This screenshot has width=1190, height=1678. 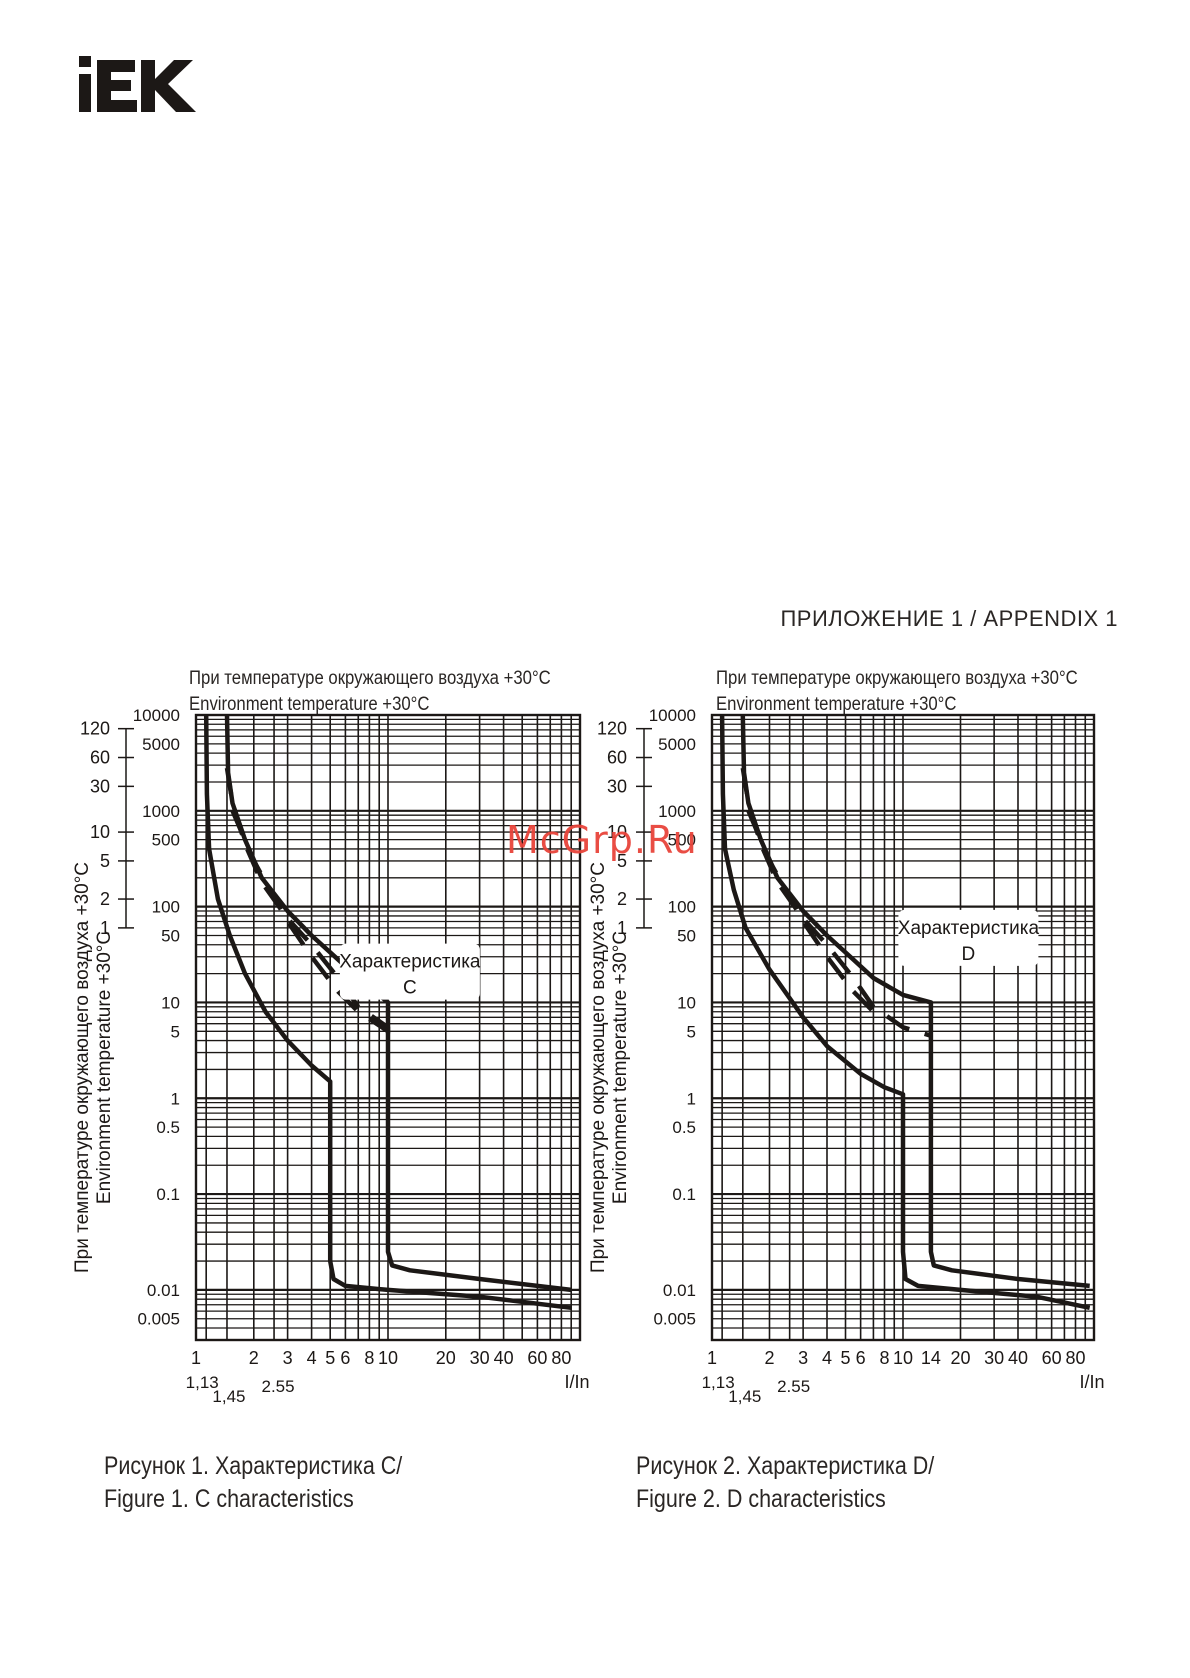 What do you see at coordinates (410, 988) in the screenshot?
I see `annotation-curve-letter: C` at bounding box center [410, 988].